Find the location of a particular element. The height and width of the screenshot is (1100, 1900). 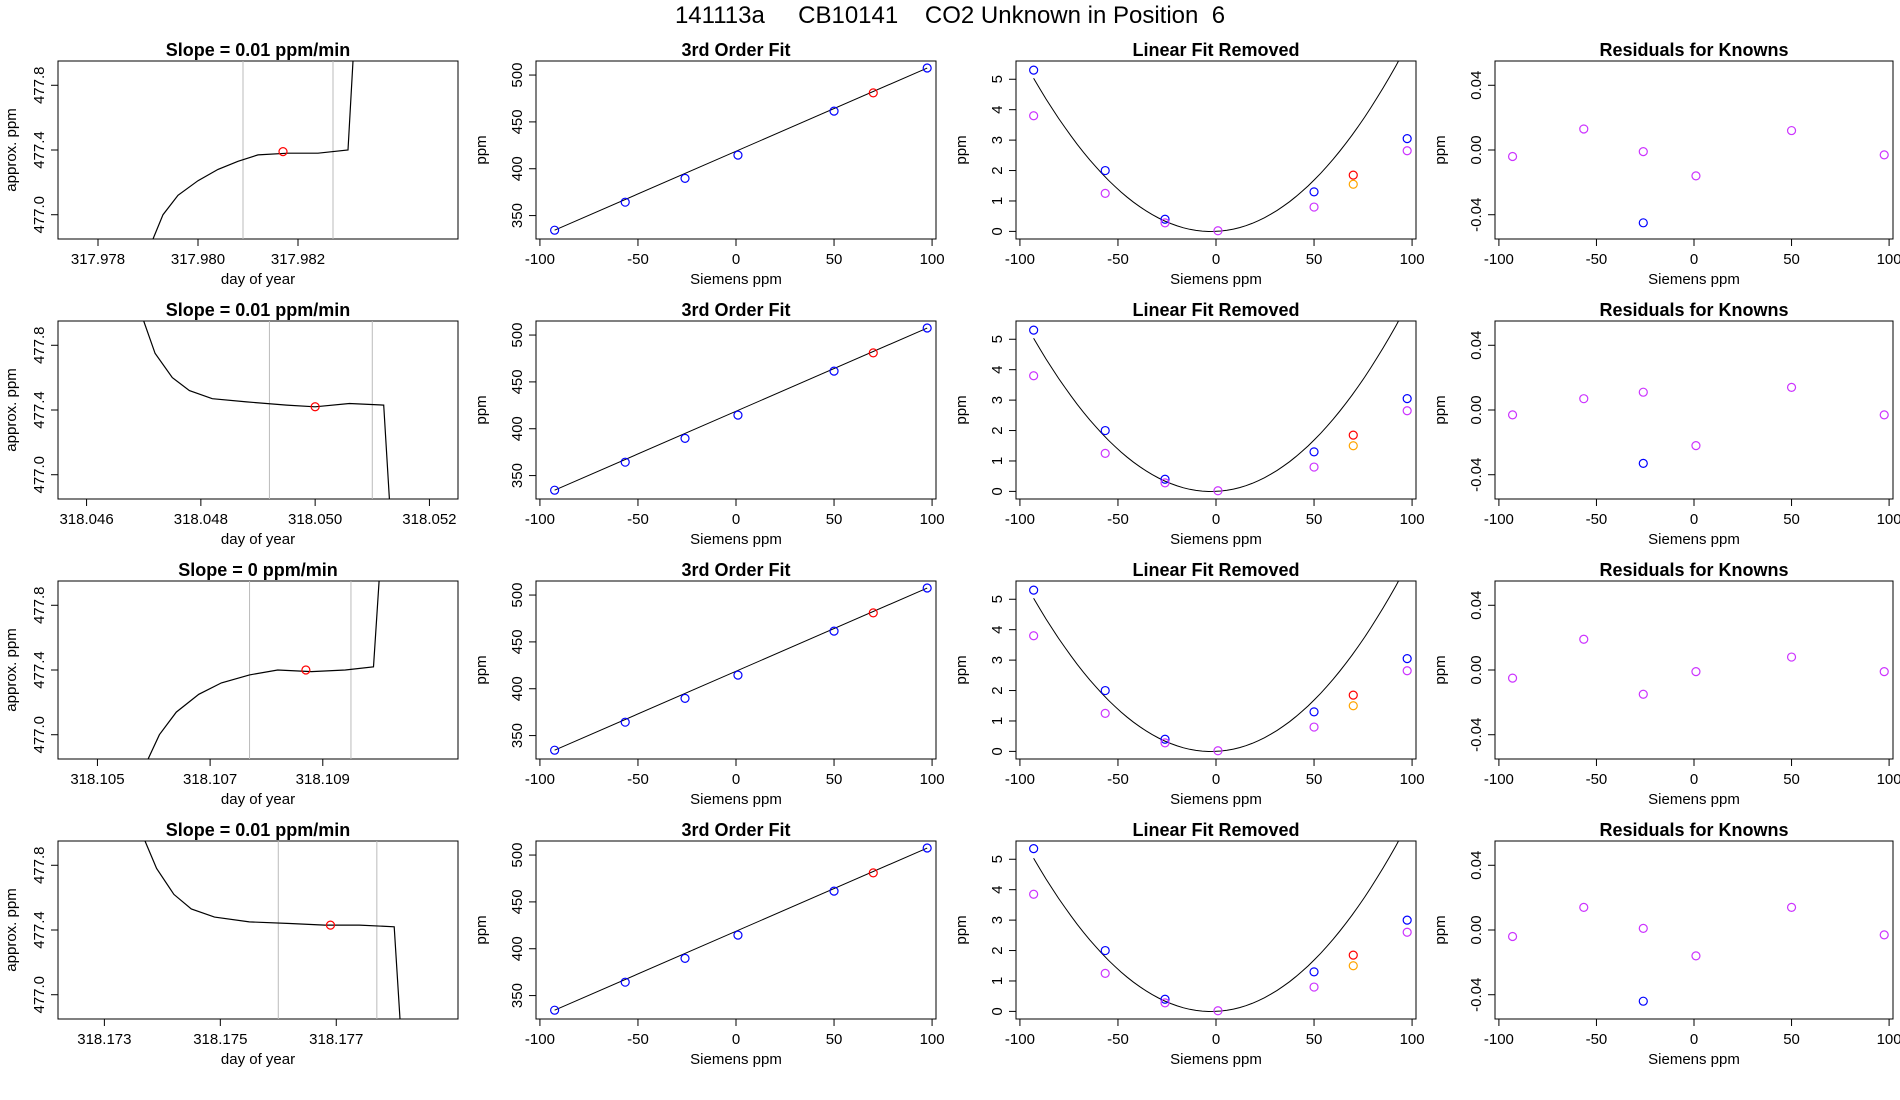

panel-title: 3rd Order Fit is located at coordinates (735, 310).